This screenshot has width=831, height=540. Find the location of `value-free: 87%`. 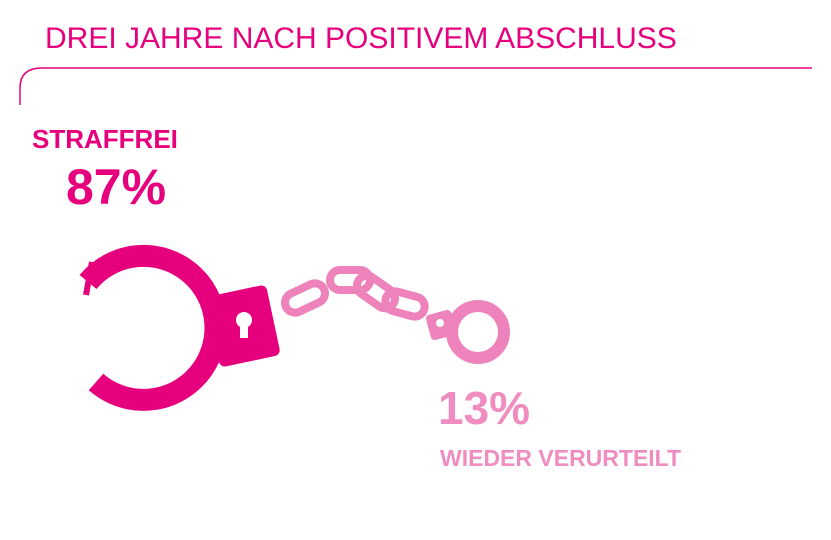

value-free: 87% is located at coordinates (116, 187).